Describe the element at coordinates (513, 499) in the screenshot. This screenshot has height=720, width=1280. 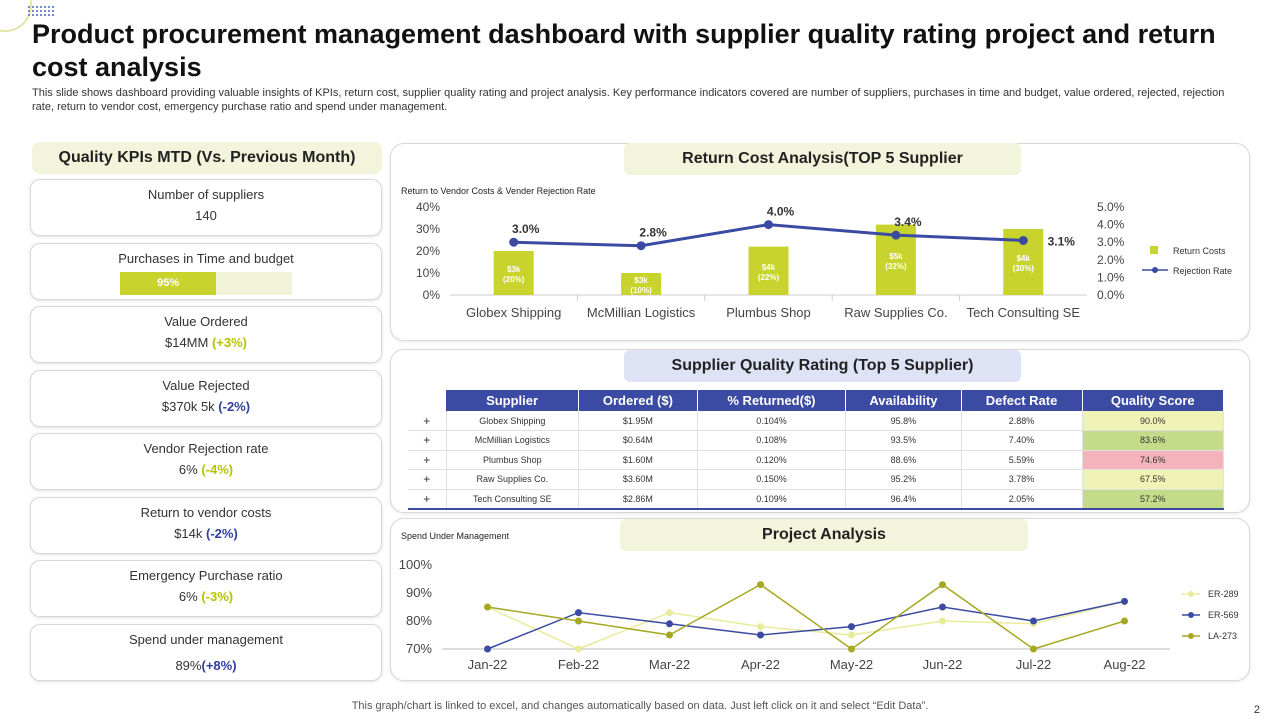
I see `supplier-cell: Tech Consulting SE` at that location.